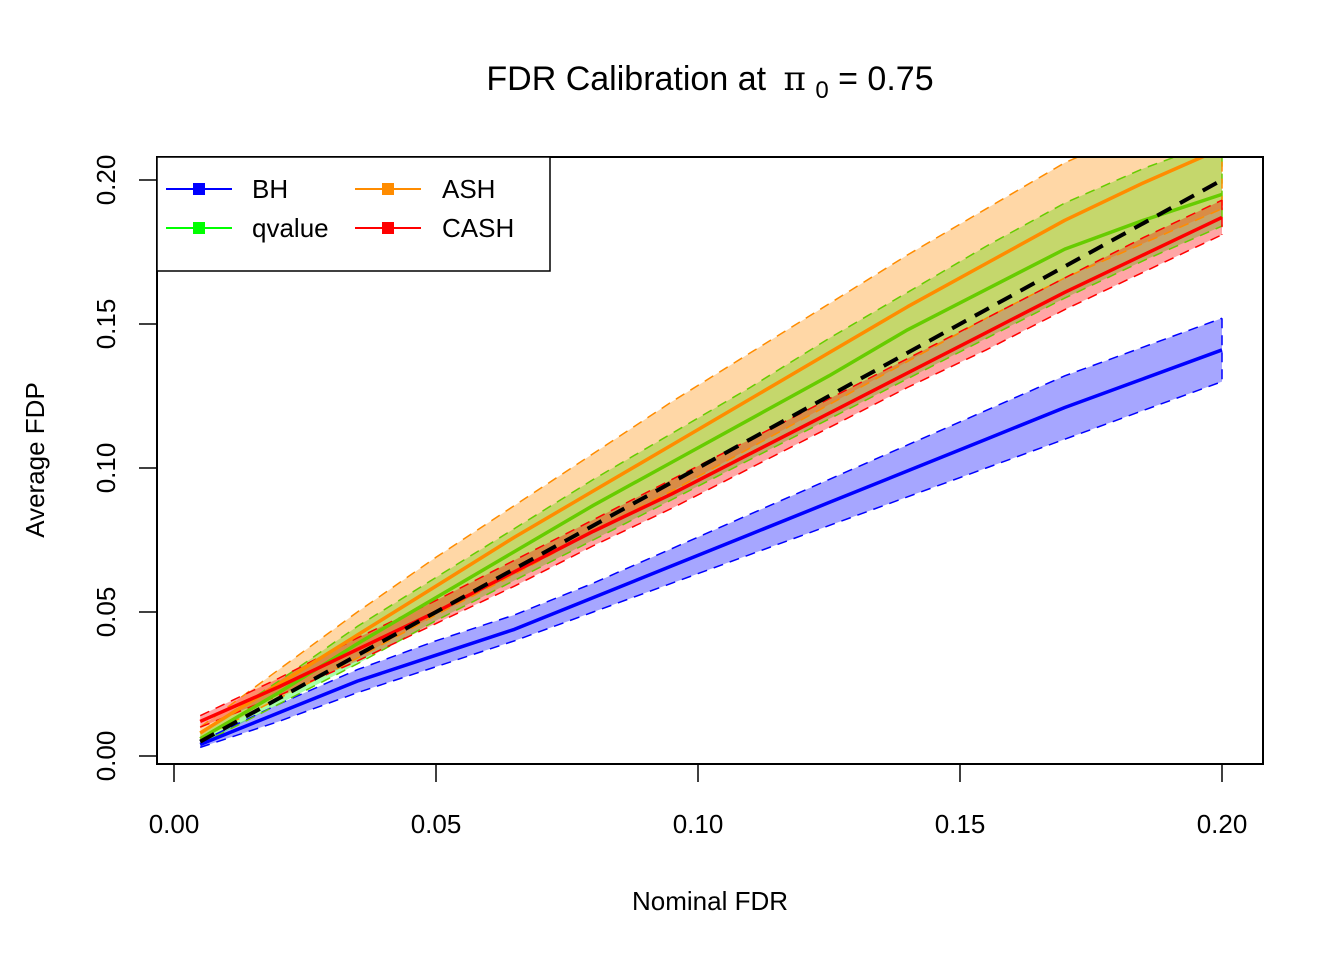 The width and height of the screenshot is (1344, 960). Describe the element at coordinates (626, 79) in the screenshot. I see `chart-title-main: FDR Calibration at` at that location.